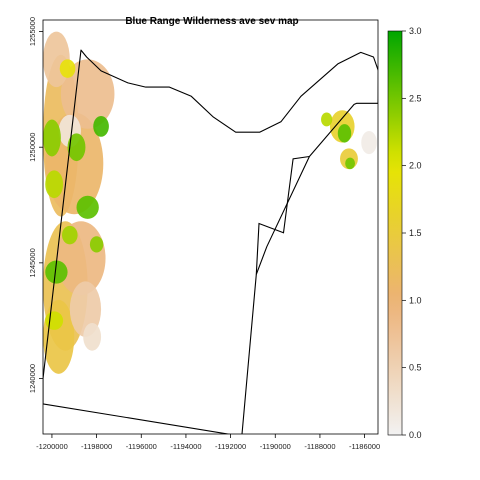  I want to click on y-tick-label: 1255000, so click(32, 31).